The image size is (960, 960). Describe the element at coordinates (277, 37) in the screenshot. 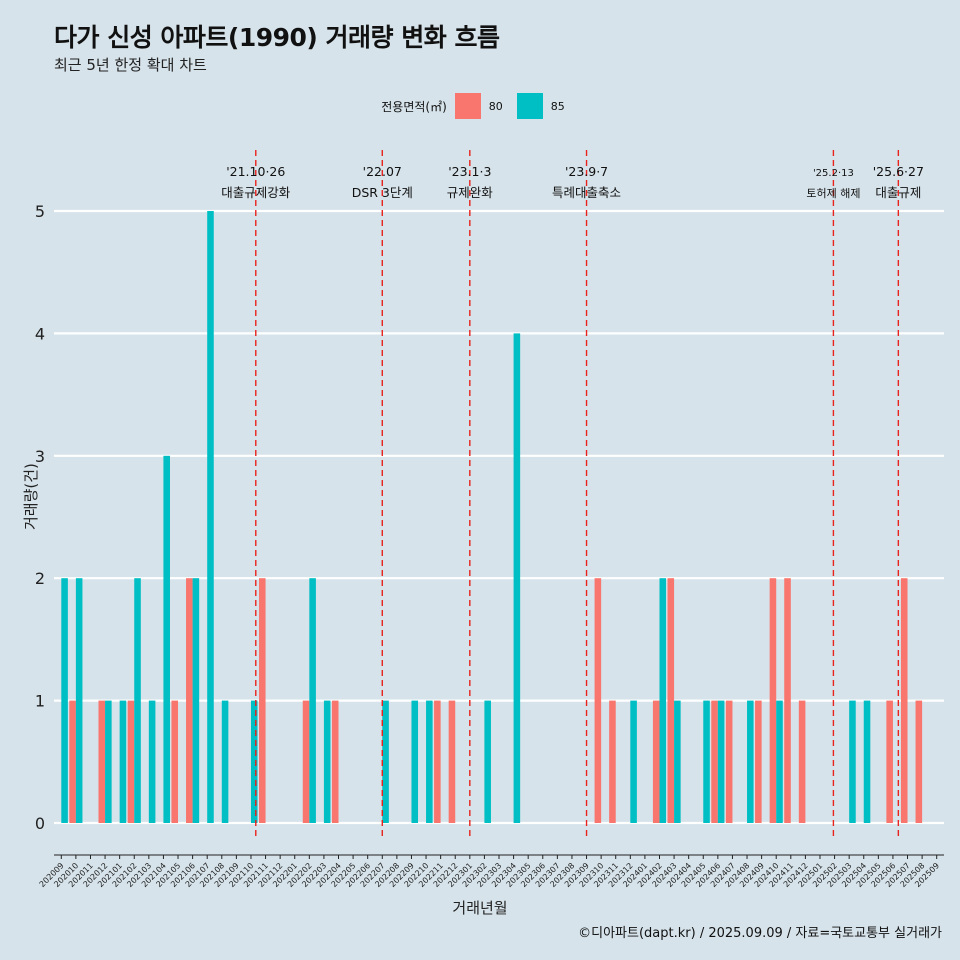

I see `chart-title: 다가 신성 아파트(1990) 거래량 변화 흐름` at that location.